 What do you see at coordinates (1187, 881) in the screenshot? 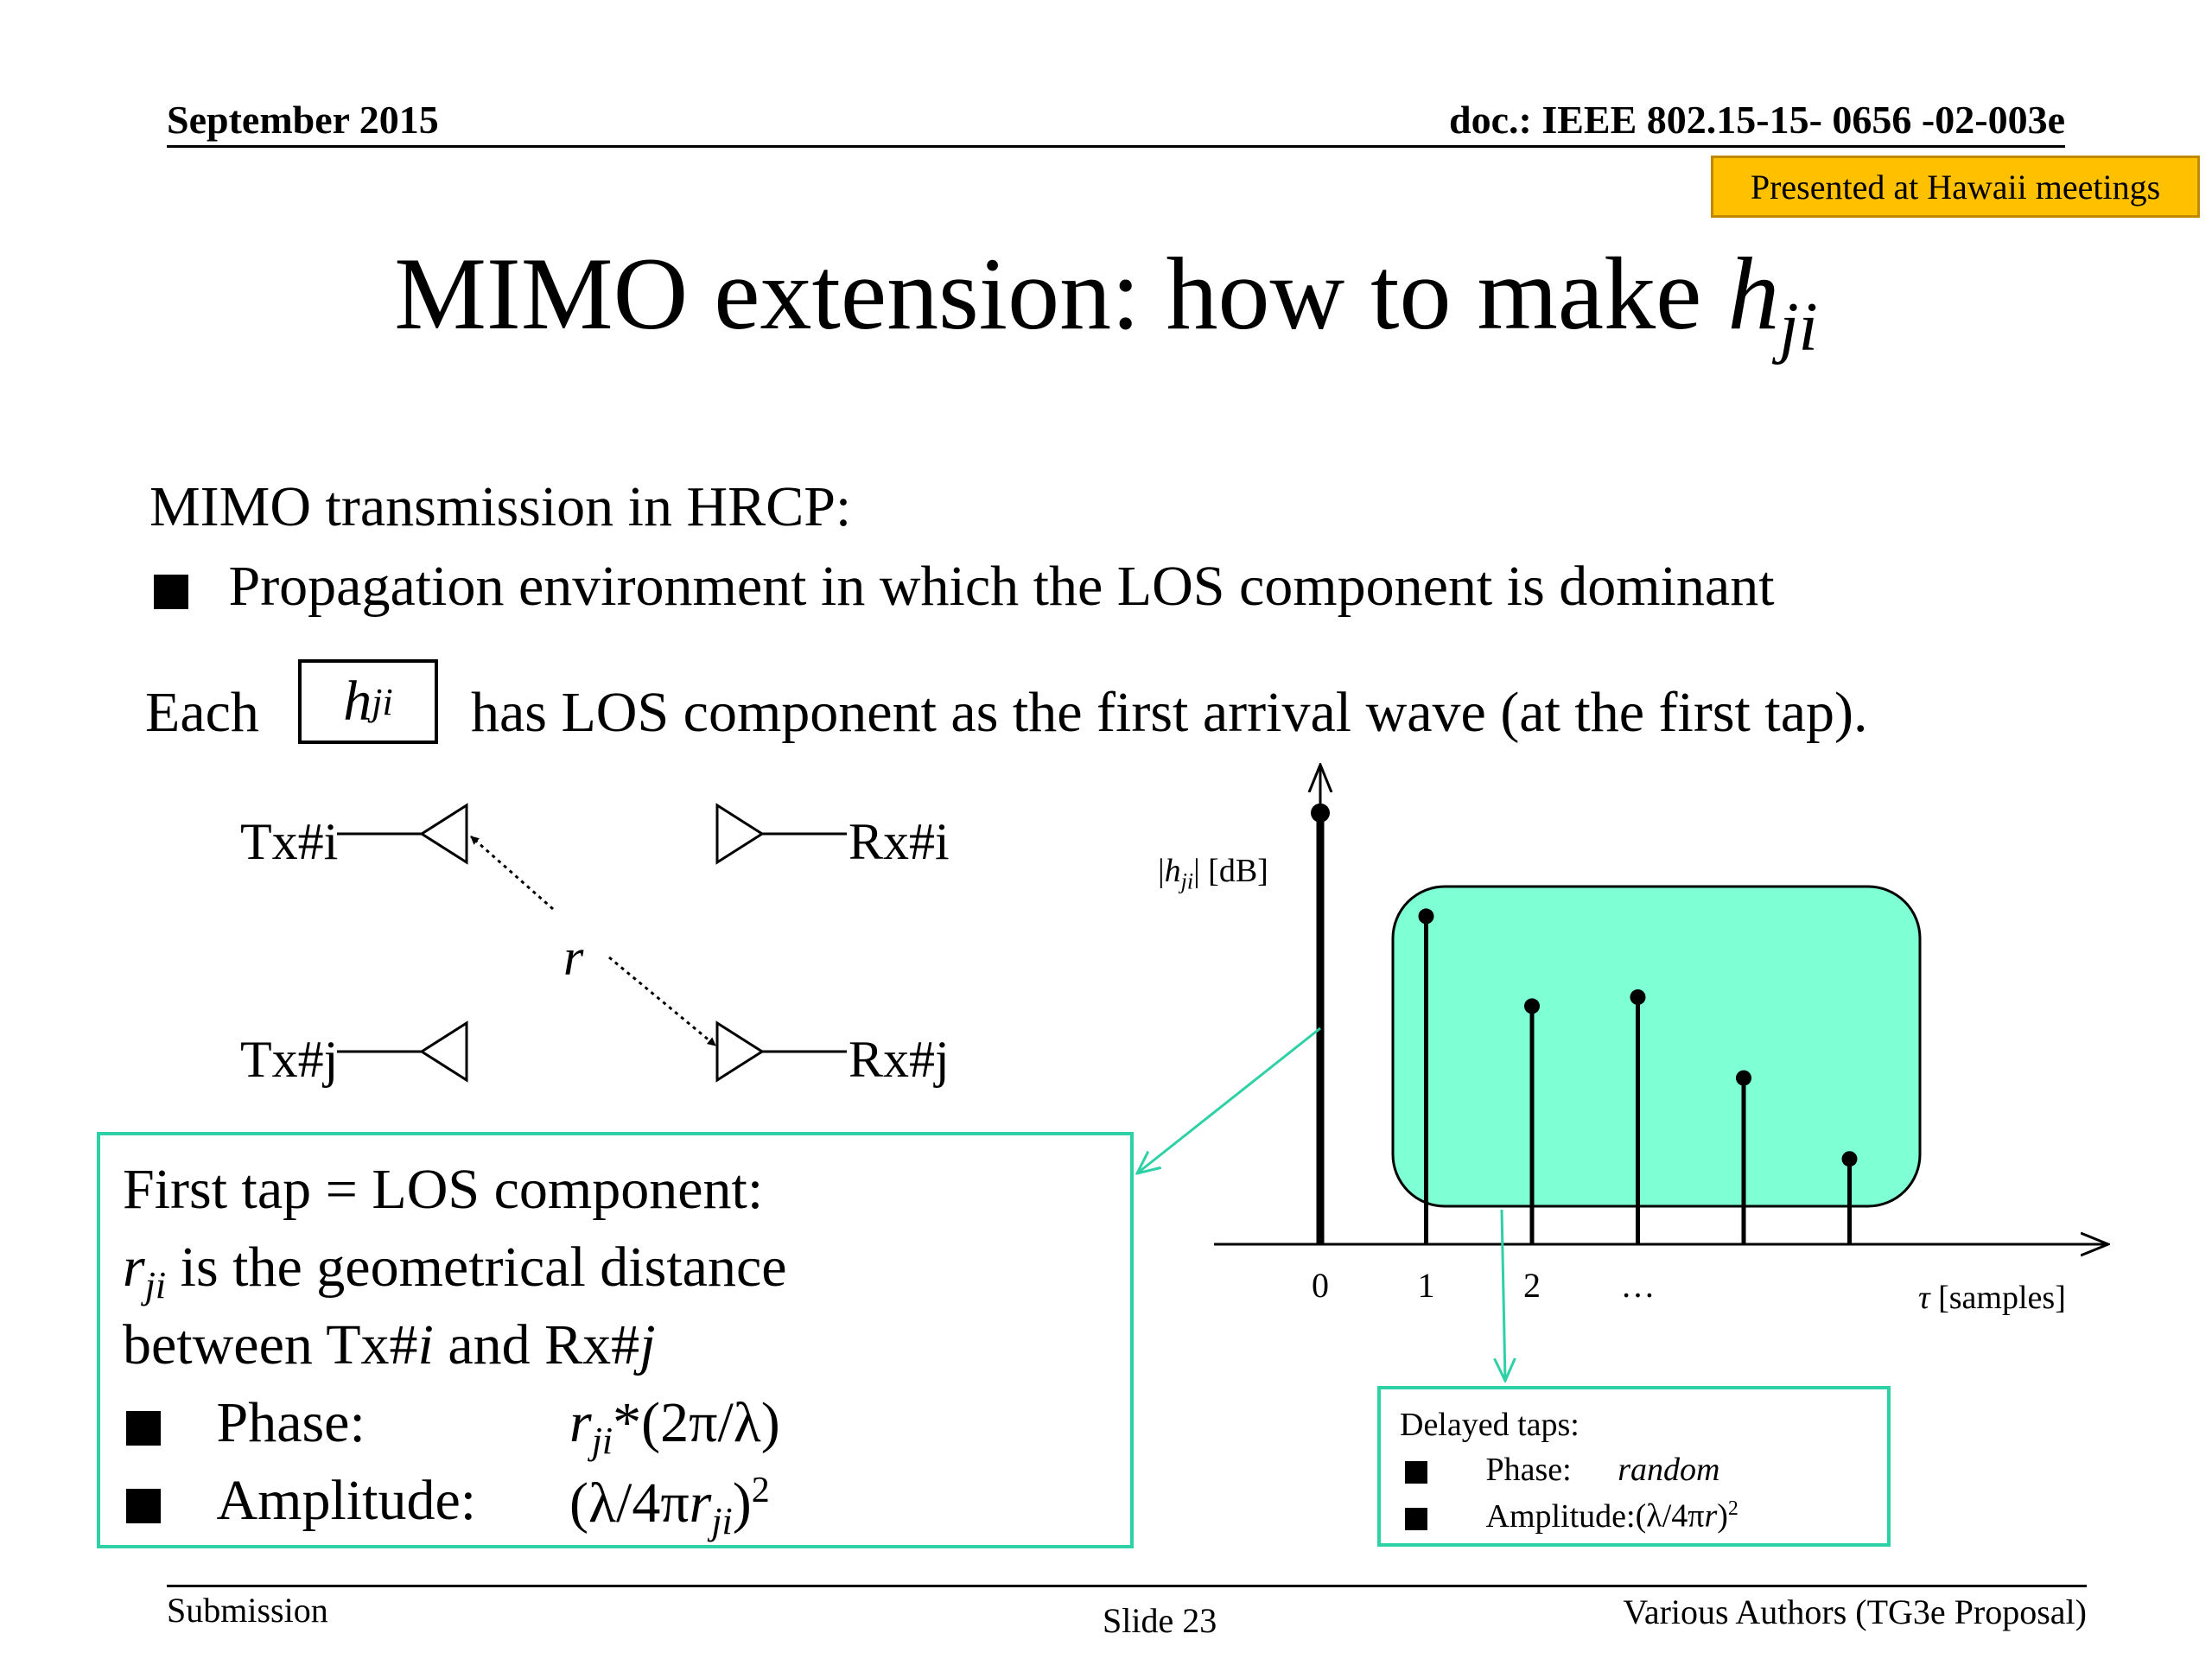
I see `ylabel-sub: ji` at bounding box center [1187, 881].